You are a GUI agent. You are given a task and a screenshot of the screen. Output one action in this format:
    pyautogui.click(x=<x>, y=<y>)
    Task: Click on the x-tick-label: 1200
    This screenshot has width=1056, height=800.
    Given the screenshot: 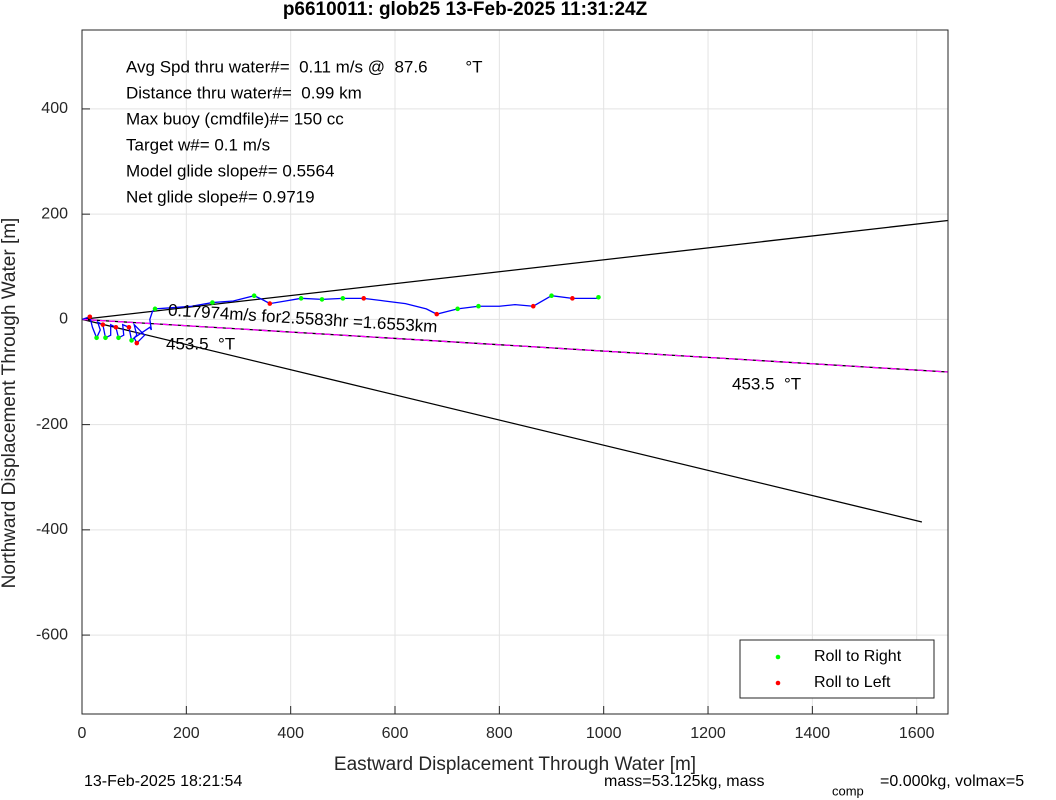 What is the action you would take?
    pyautogui.click(x=708, y=733)
    